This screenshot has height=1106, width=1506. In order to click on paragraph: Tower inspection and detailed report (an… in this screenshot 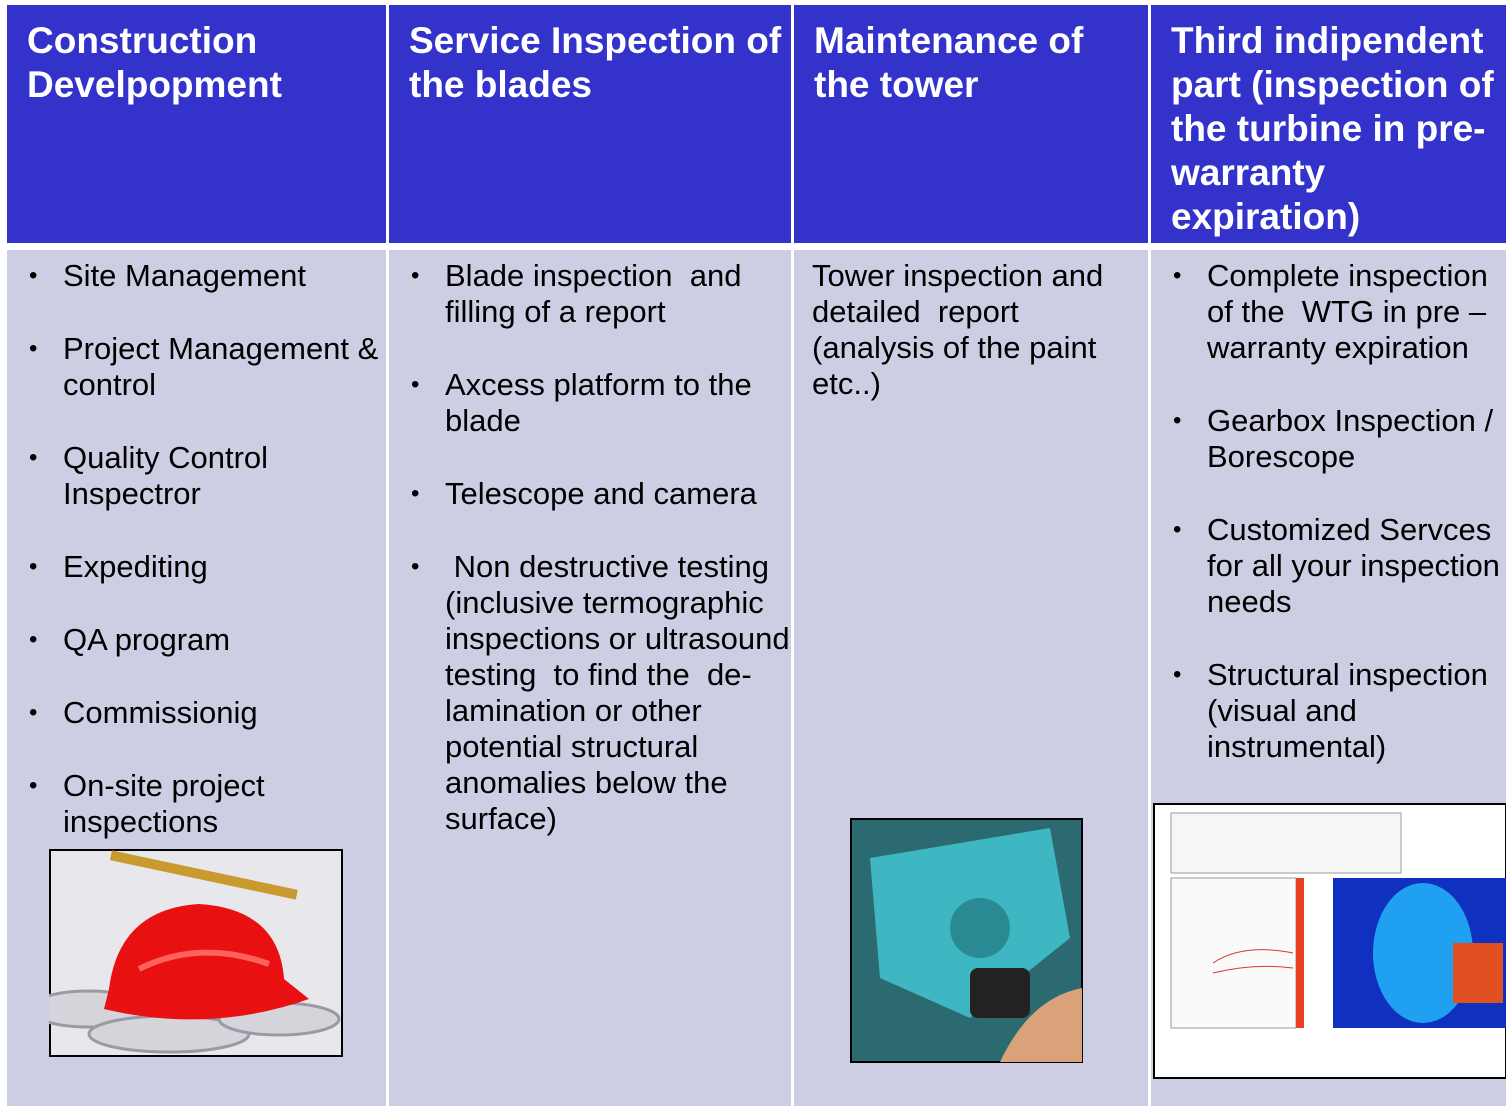, I will do `click(962, 329)`.